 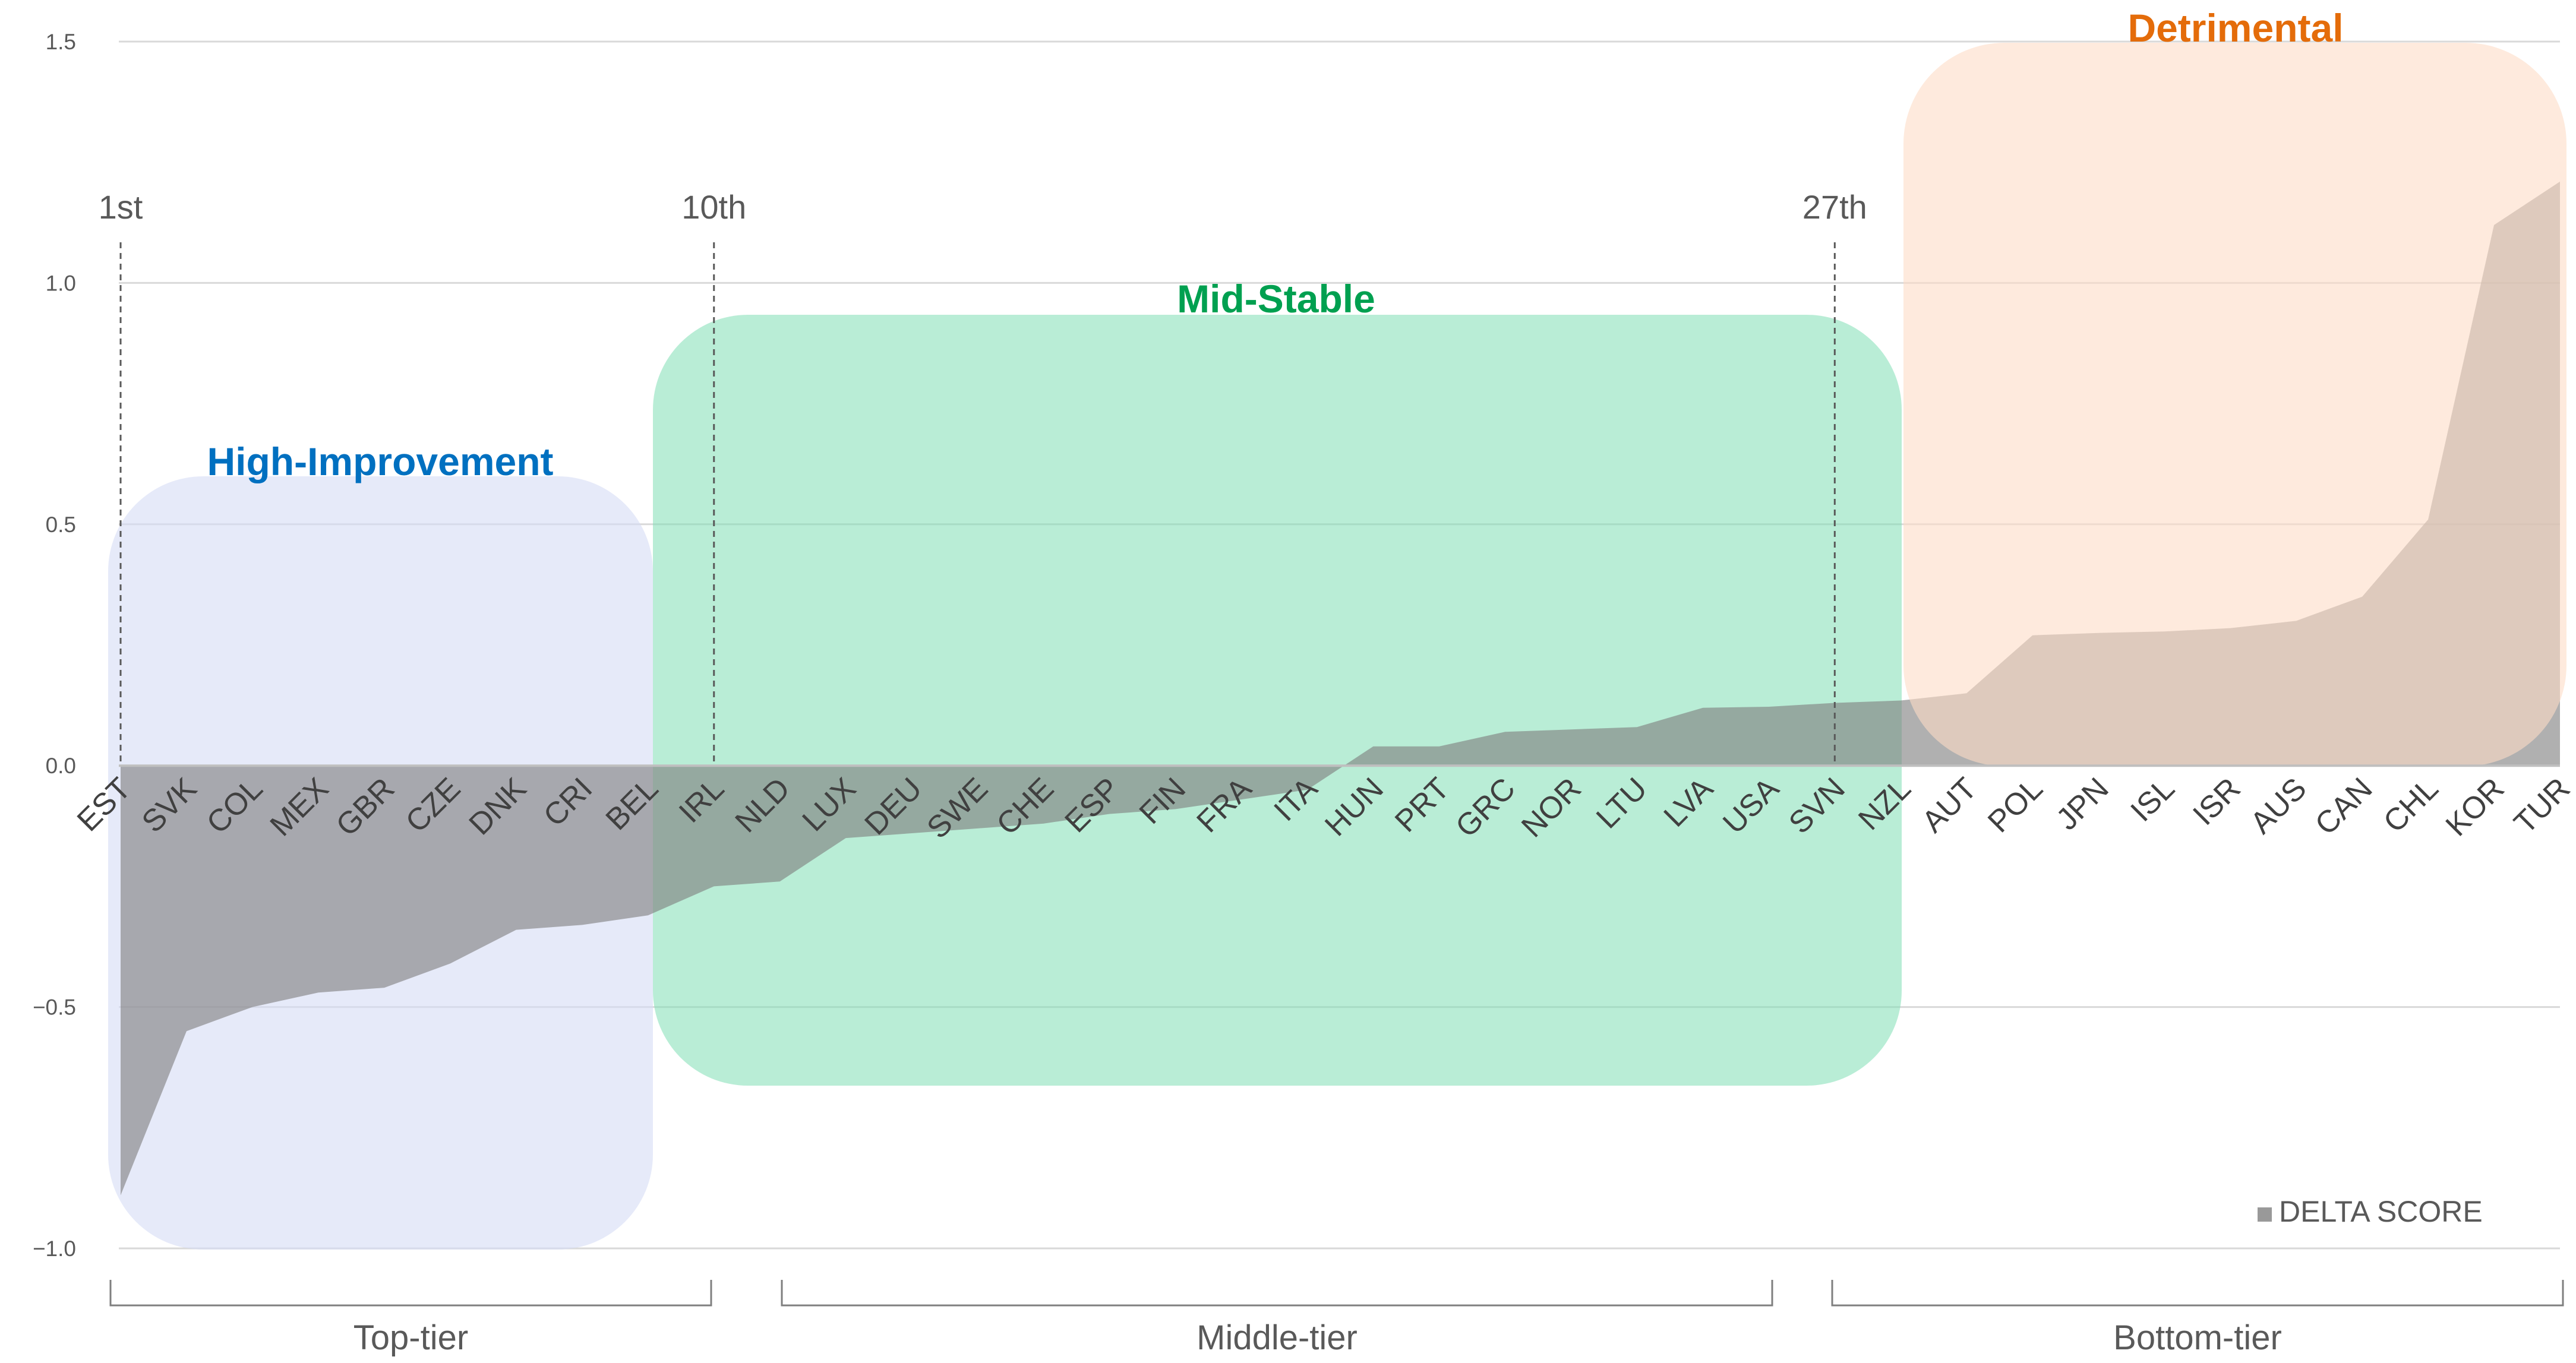 I want to click on zone-title: High-Improvement, so click(x=380, y=461).